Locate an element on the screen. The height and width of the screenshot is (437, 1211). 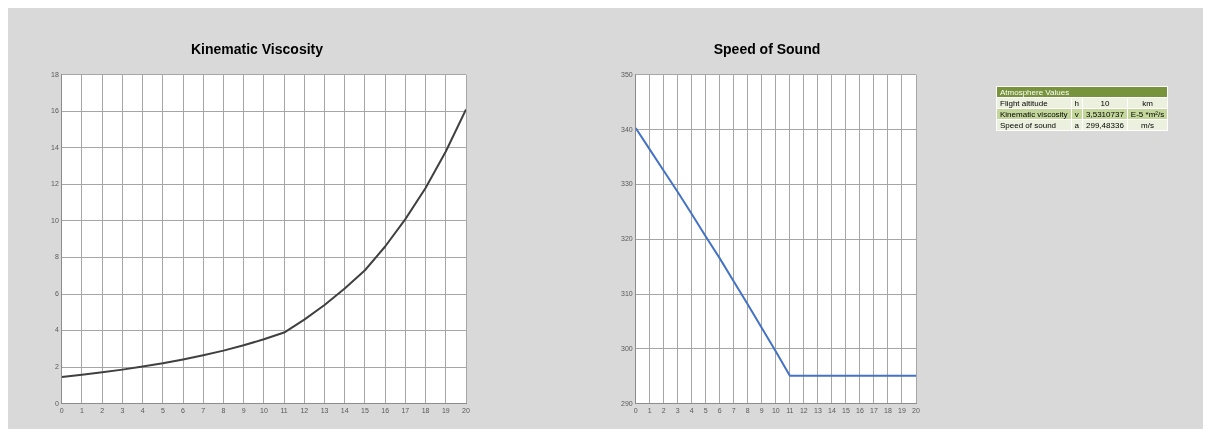
text: Atmosphere Values is located at coordinates (1082, 92).